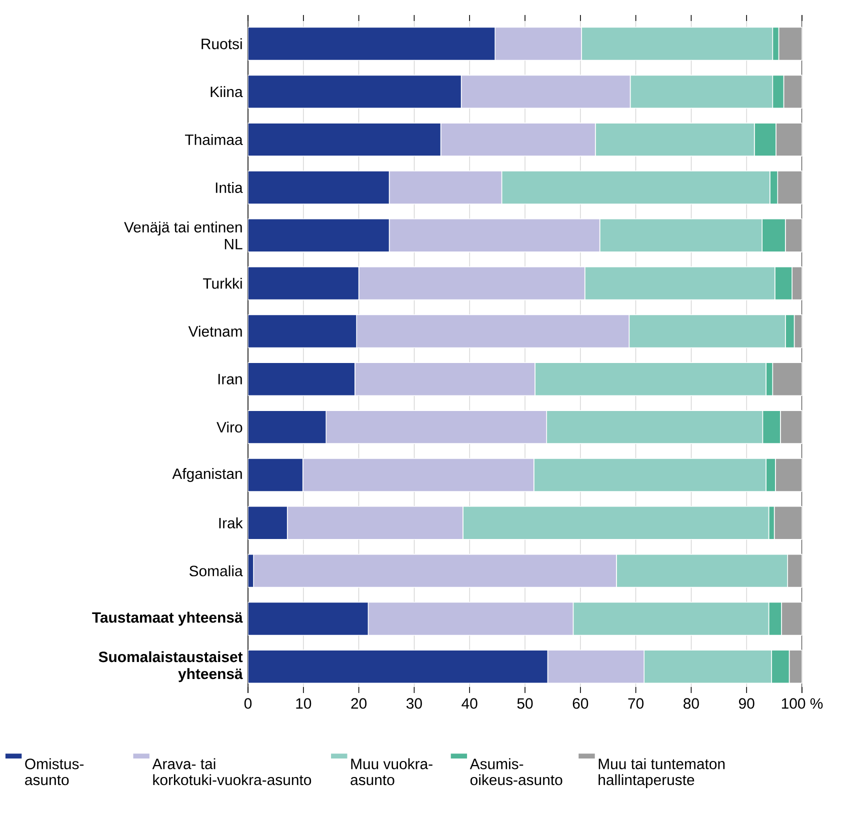  Describe the element at coordinates (216, 570) in the screenshot. I see `y-tick-label: Somalia` at that location.